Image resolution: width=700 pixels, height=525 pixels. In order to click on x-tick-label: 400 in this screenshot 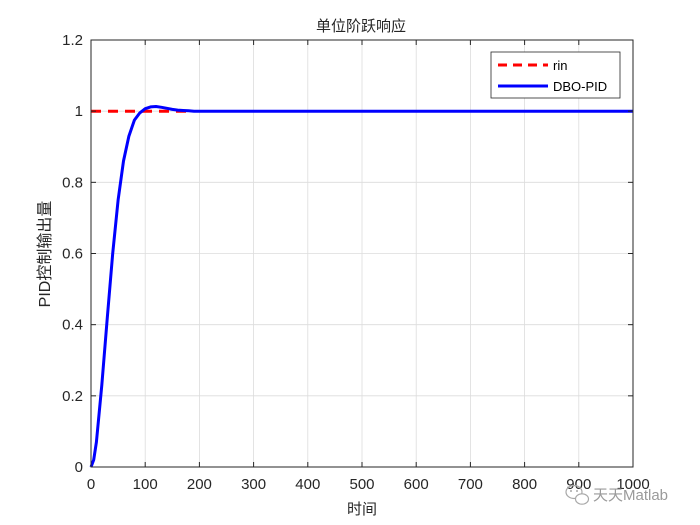, I will do `click(307, 484)`.